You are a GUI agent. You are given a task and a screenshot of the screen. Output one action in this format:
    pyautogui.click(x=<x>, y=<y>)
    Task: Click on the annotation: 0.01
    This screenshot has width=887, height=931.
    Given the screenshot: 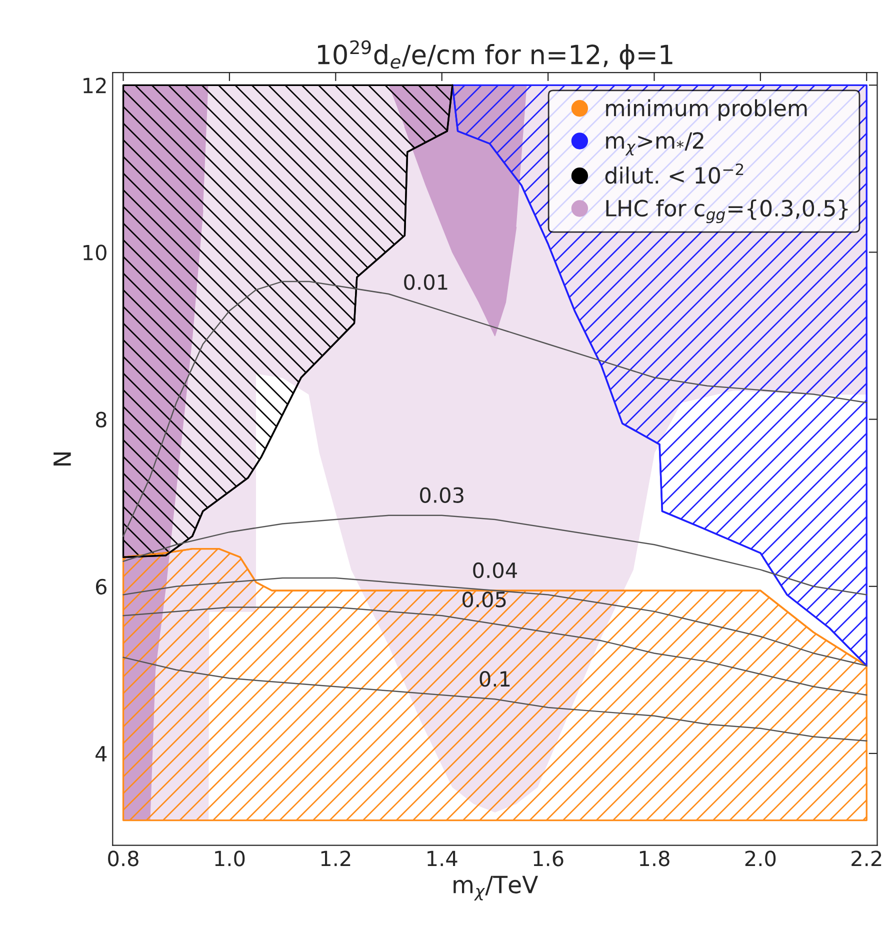 What is the action you would take?
    pyautogui.click(x=426, y=282)
    